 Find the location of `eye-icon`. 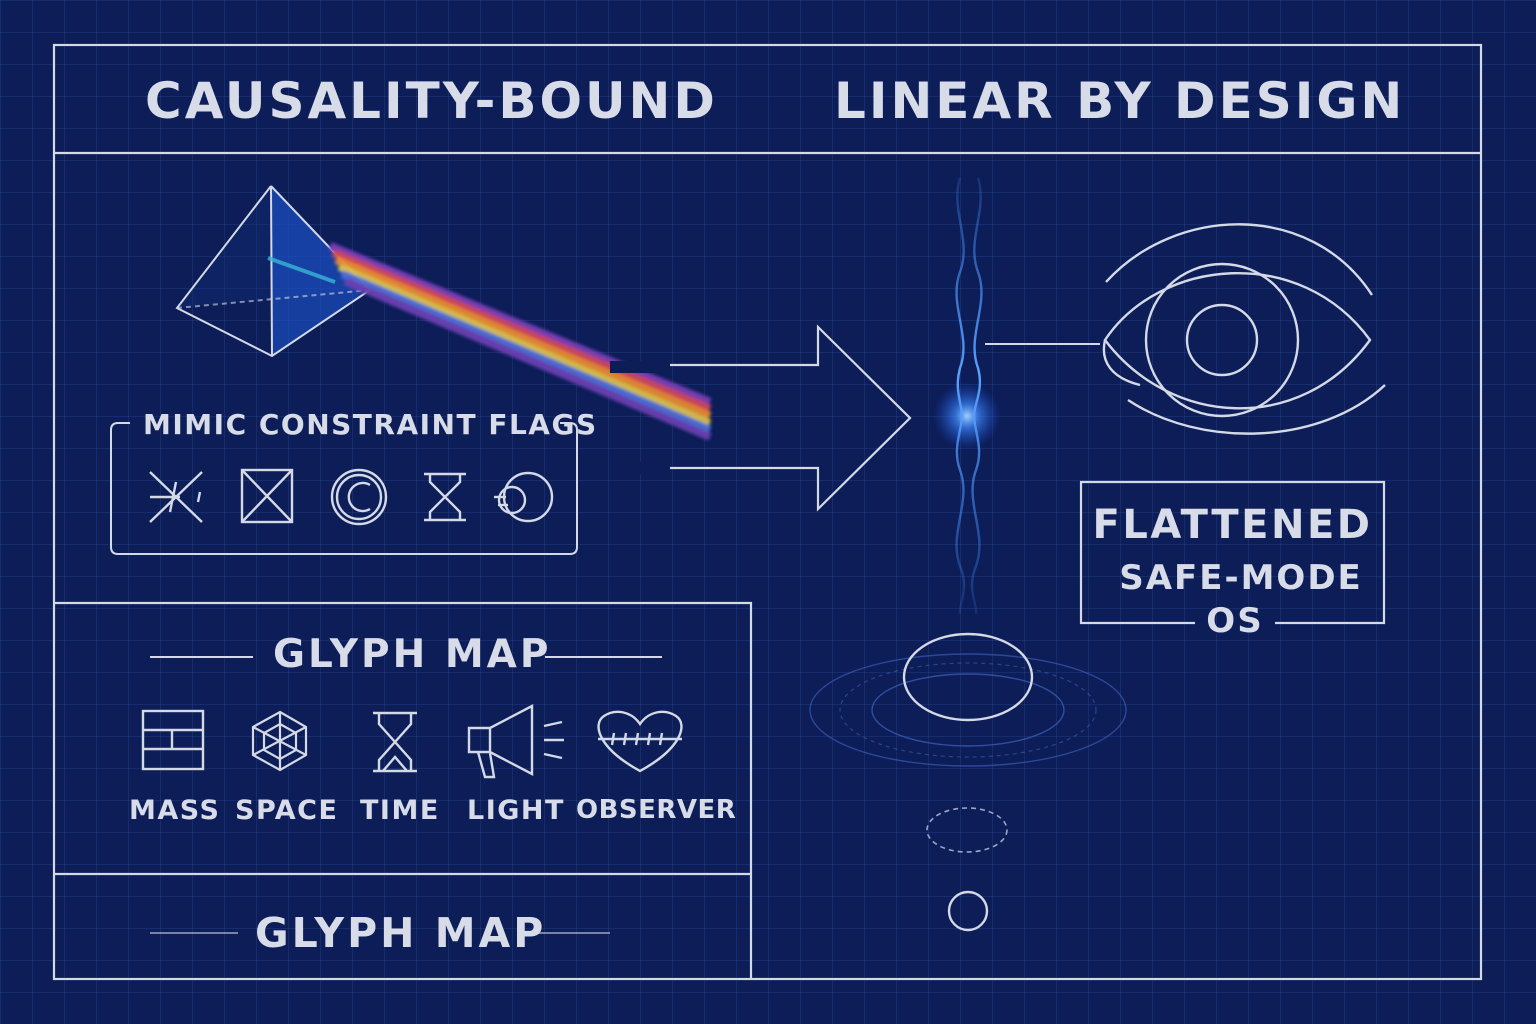

eye-icon is located at coordinates (1244, 329).